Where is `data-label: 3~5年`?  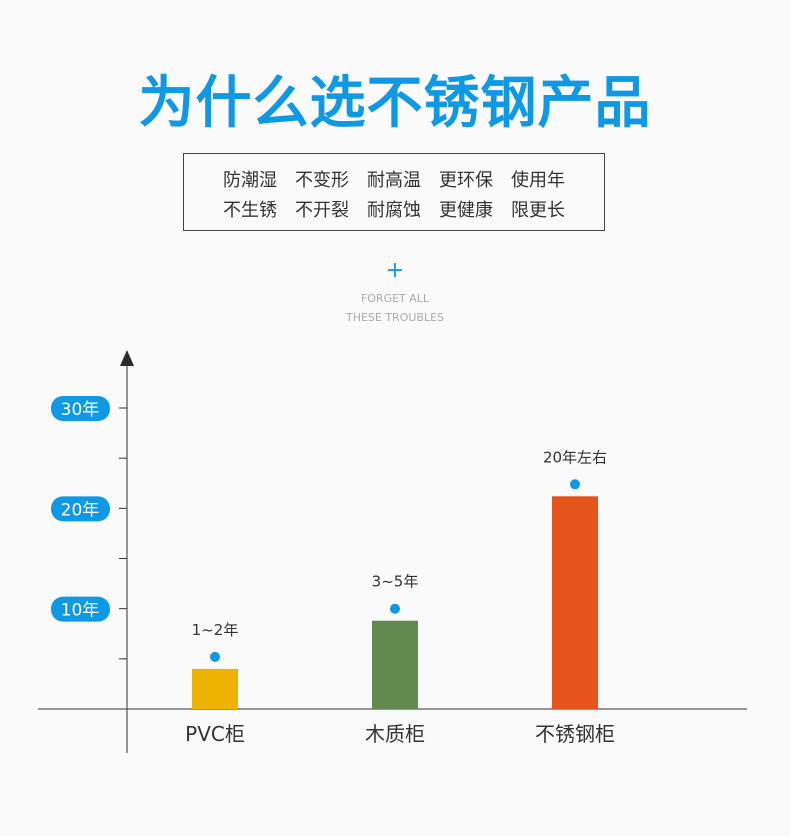
data-label: 3~5年 is located at coordinates (395, 582).